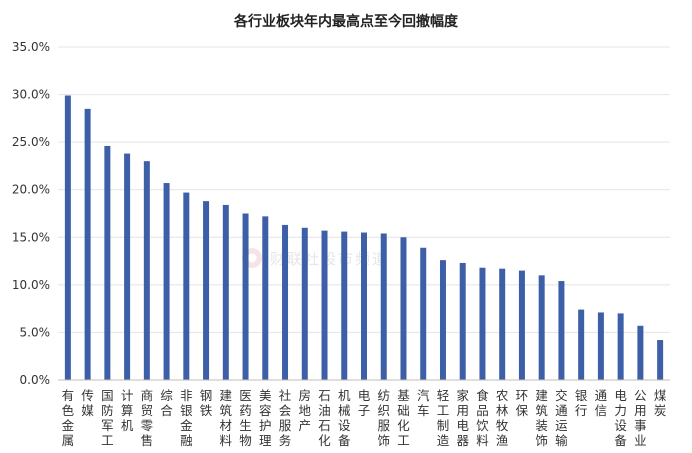  I want to click on y-tick-label: 35.0%, so click(31, 47).